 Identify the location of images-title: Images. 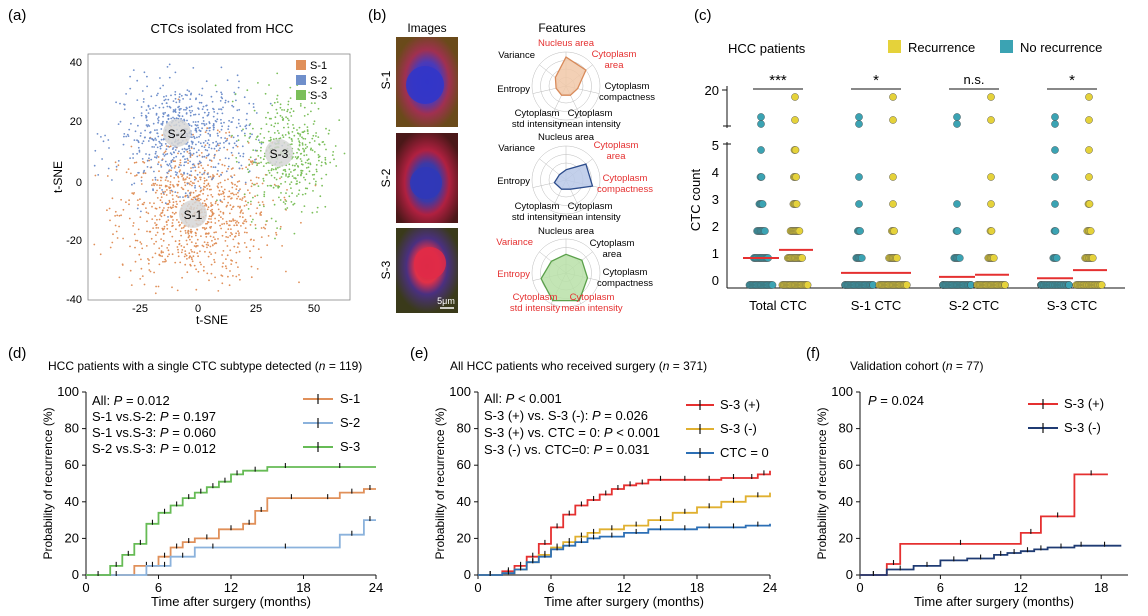
(426, 28).